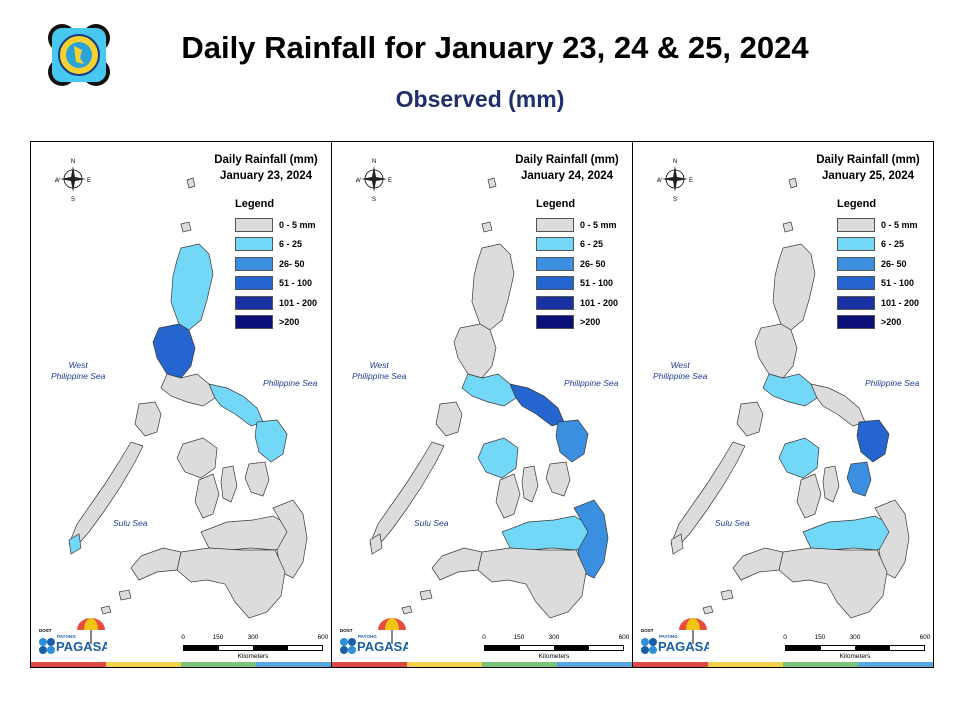  What do you see at coordinates (577, 245) in the screenshot?
I see `legend-item: 6 - 25` at bounding box center [577, 245].